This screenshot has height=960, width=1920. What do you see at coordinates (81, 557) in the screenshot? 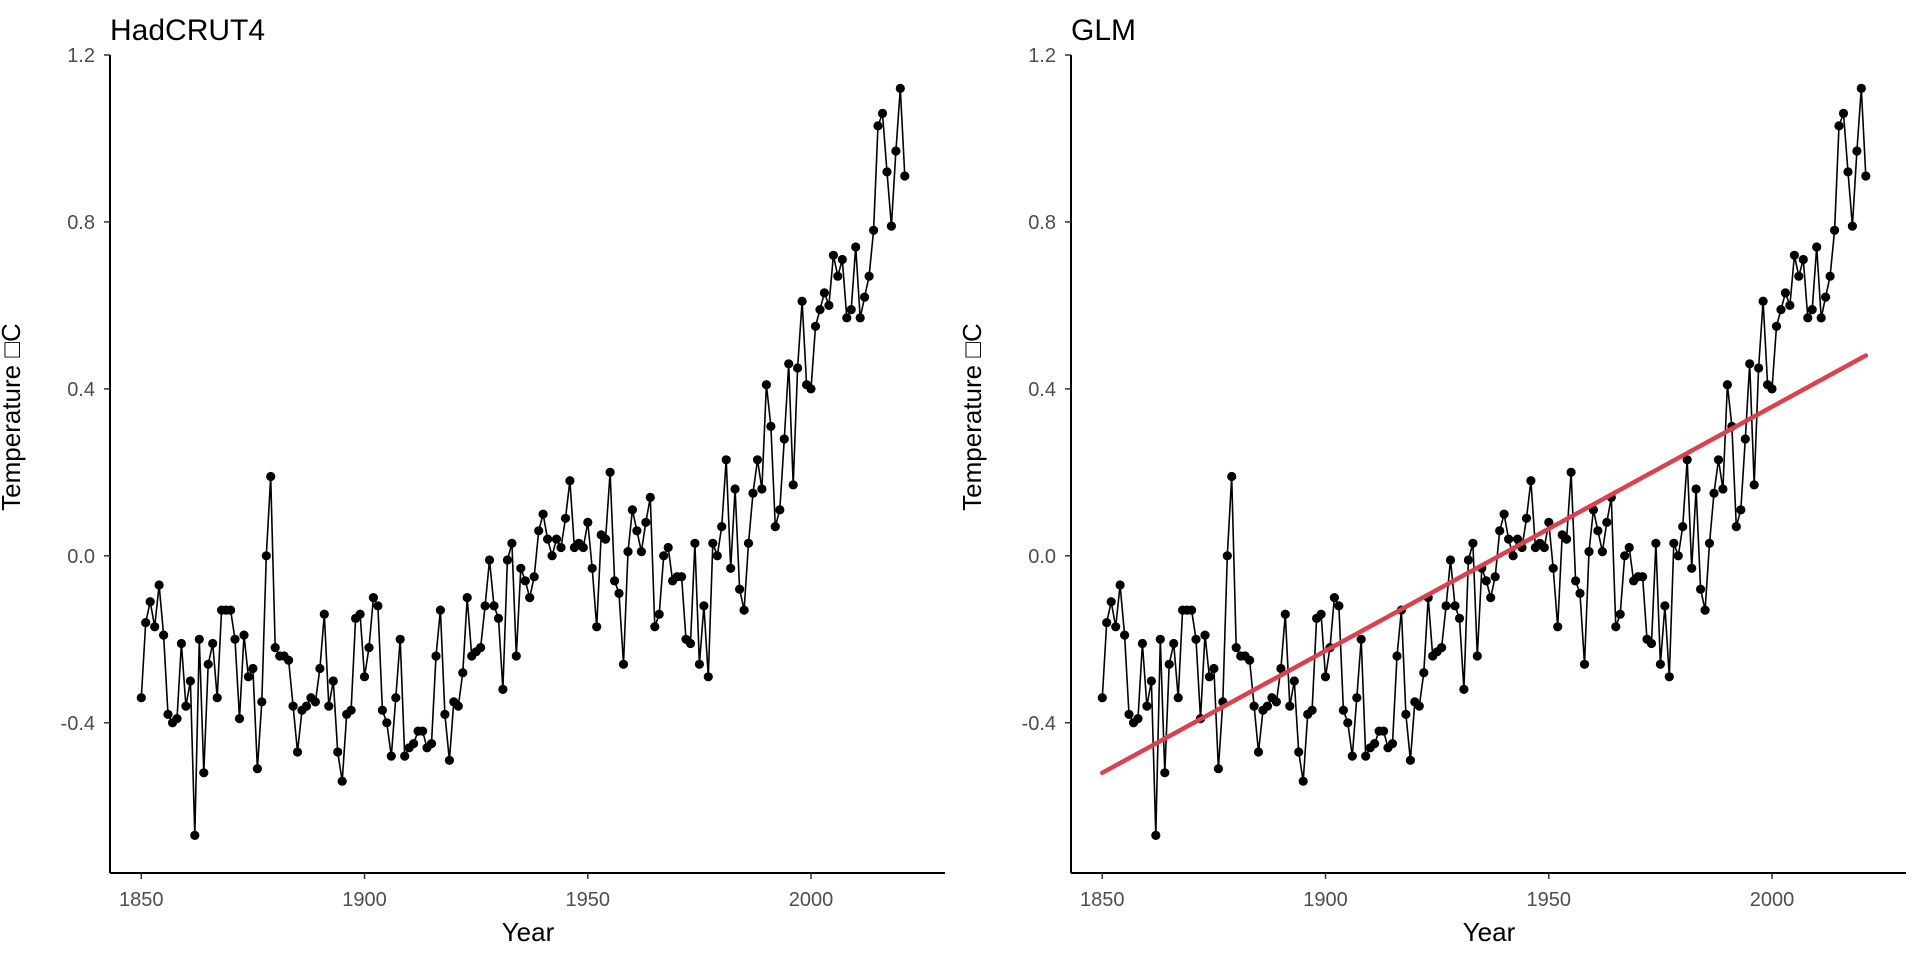
I see `y-tick-label: 0.0` at bounding box center [81, 557].